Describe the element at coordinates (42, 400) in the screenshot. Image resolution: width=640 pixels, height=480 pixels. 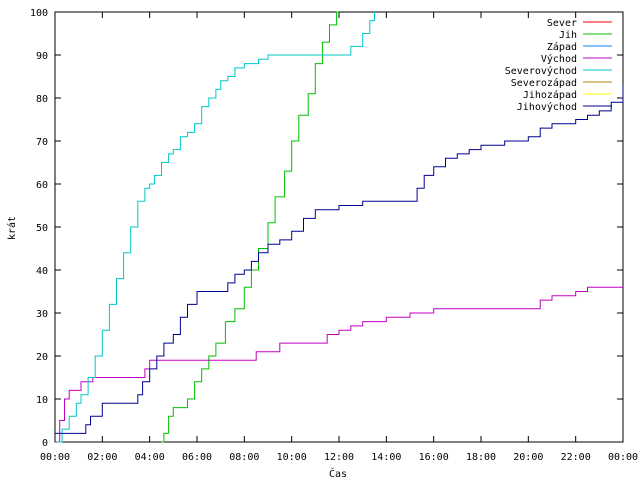
I see `y-tick-label: 10` at that location.